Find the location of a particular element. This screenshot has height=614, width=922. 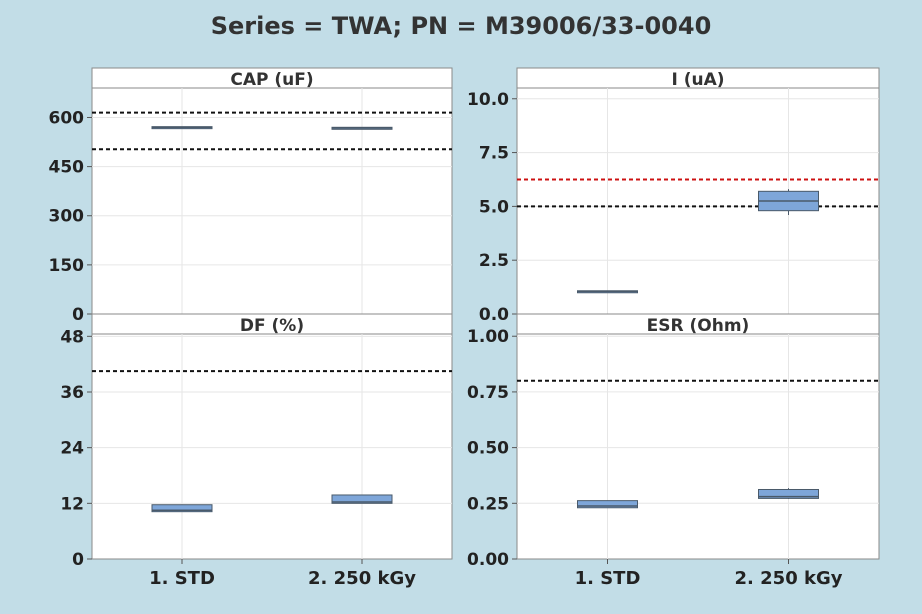

y-tick-label: 300 is located at coordinates (67, 217).